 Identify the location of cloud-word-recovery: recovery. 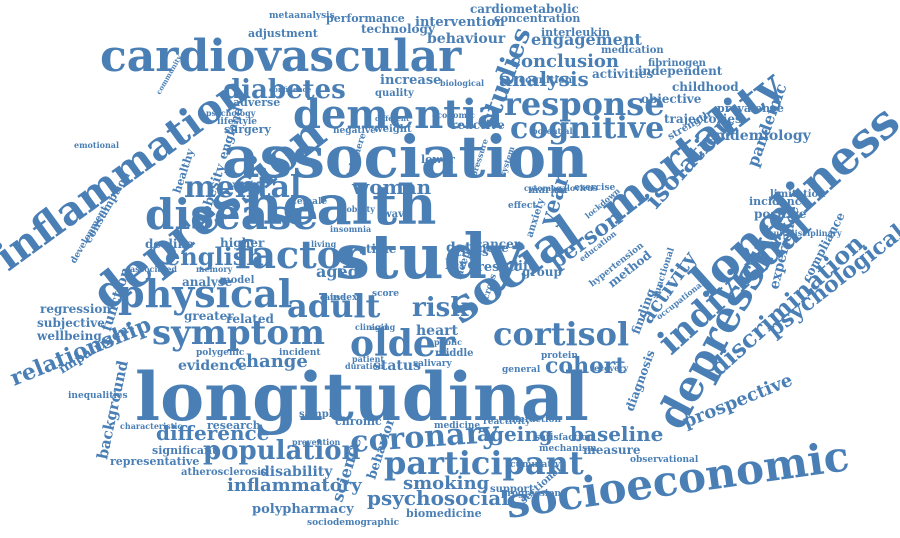
(609, 368).